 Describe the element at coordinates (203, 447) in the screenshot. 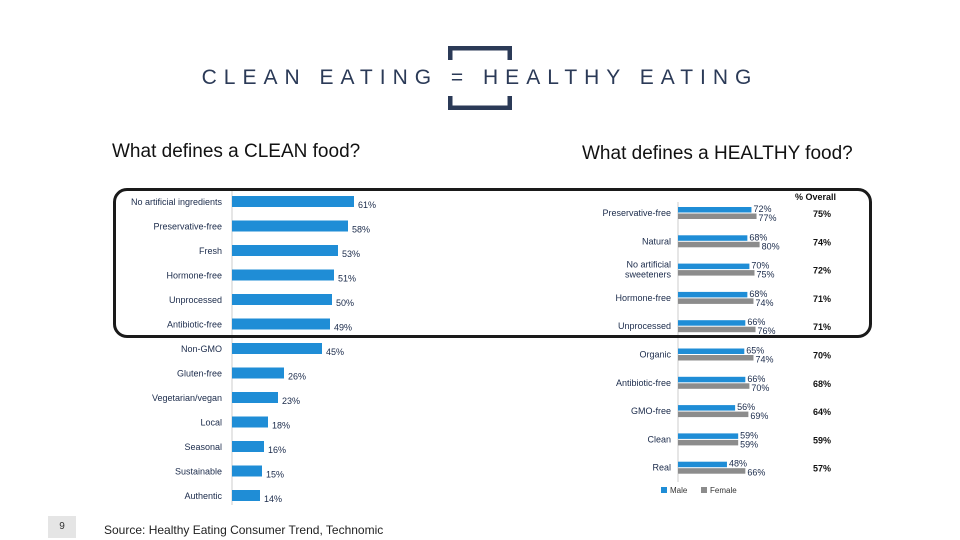

I see `clean-category-label: Seasonal` at that location.